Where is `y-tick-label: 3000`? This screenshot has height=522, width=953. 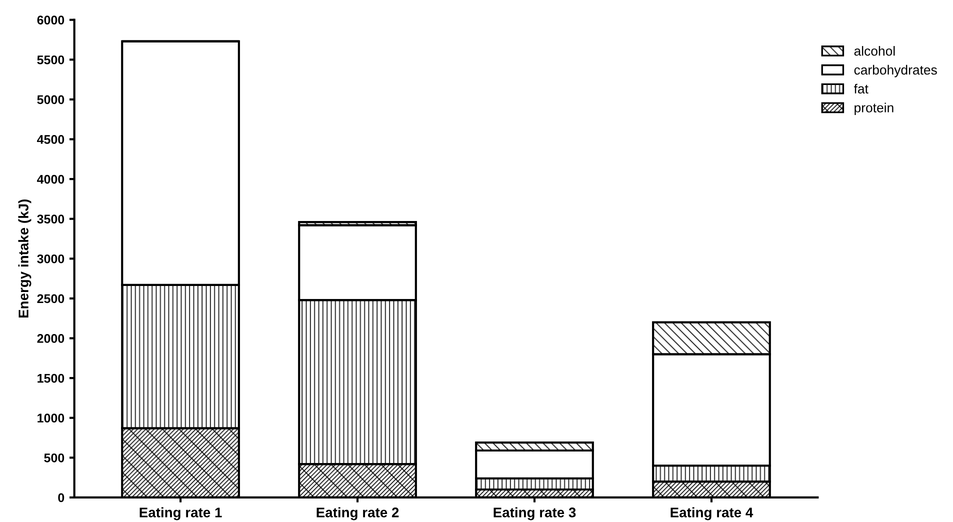 y-tick-label: 3000 is located at coordinates (50, 259).